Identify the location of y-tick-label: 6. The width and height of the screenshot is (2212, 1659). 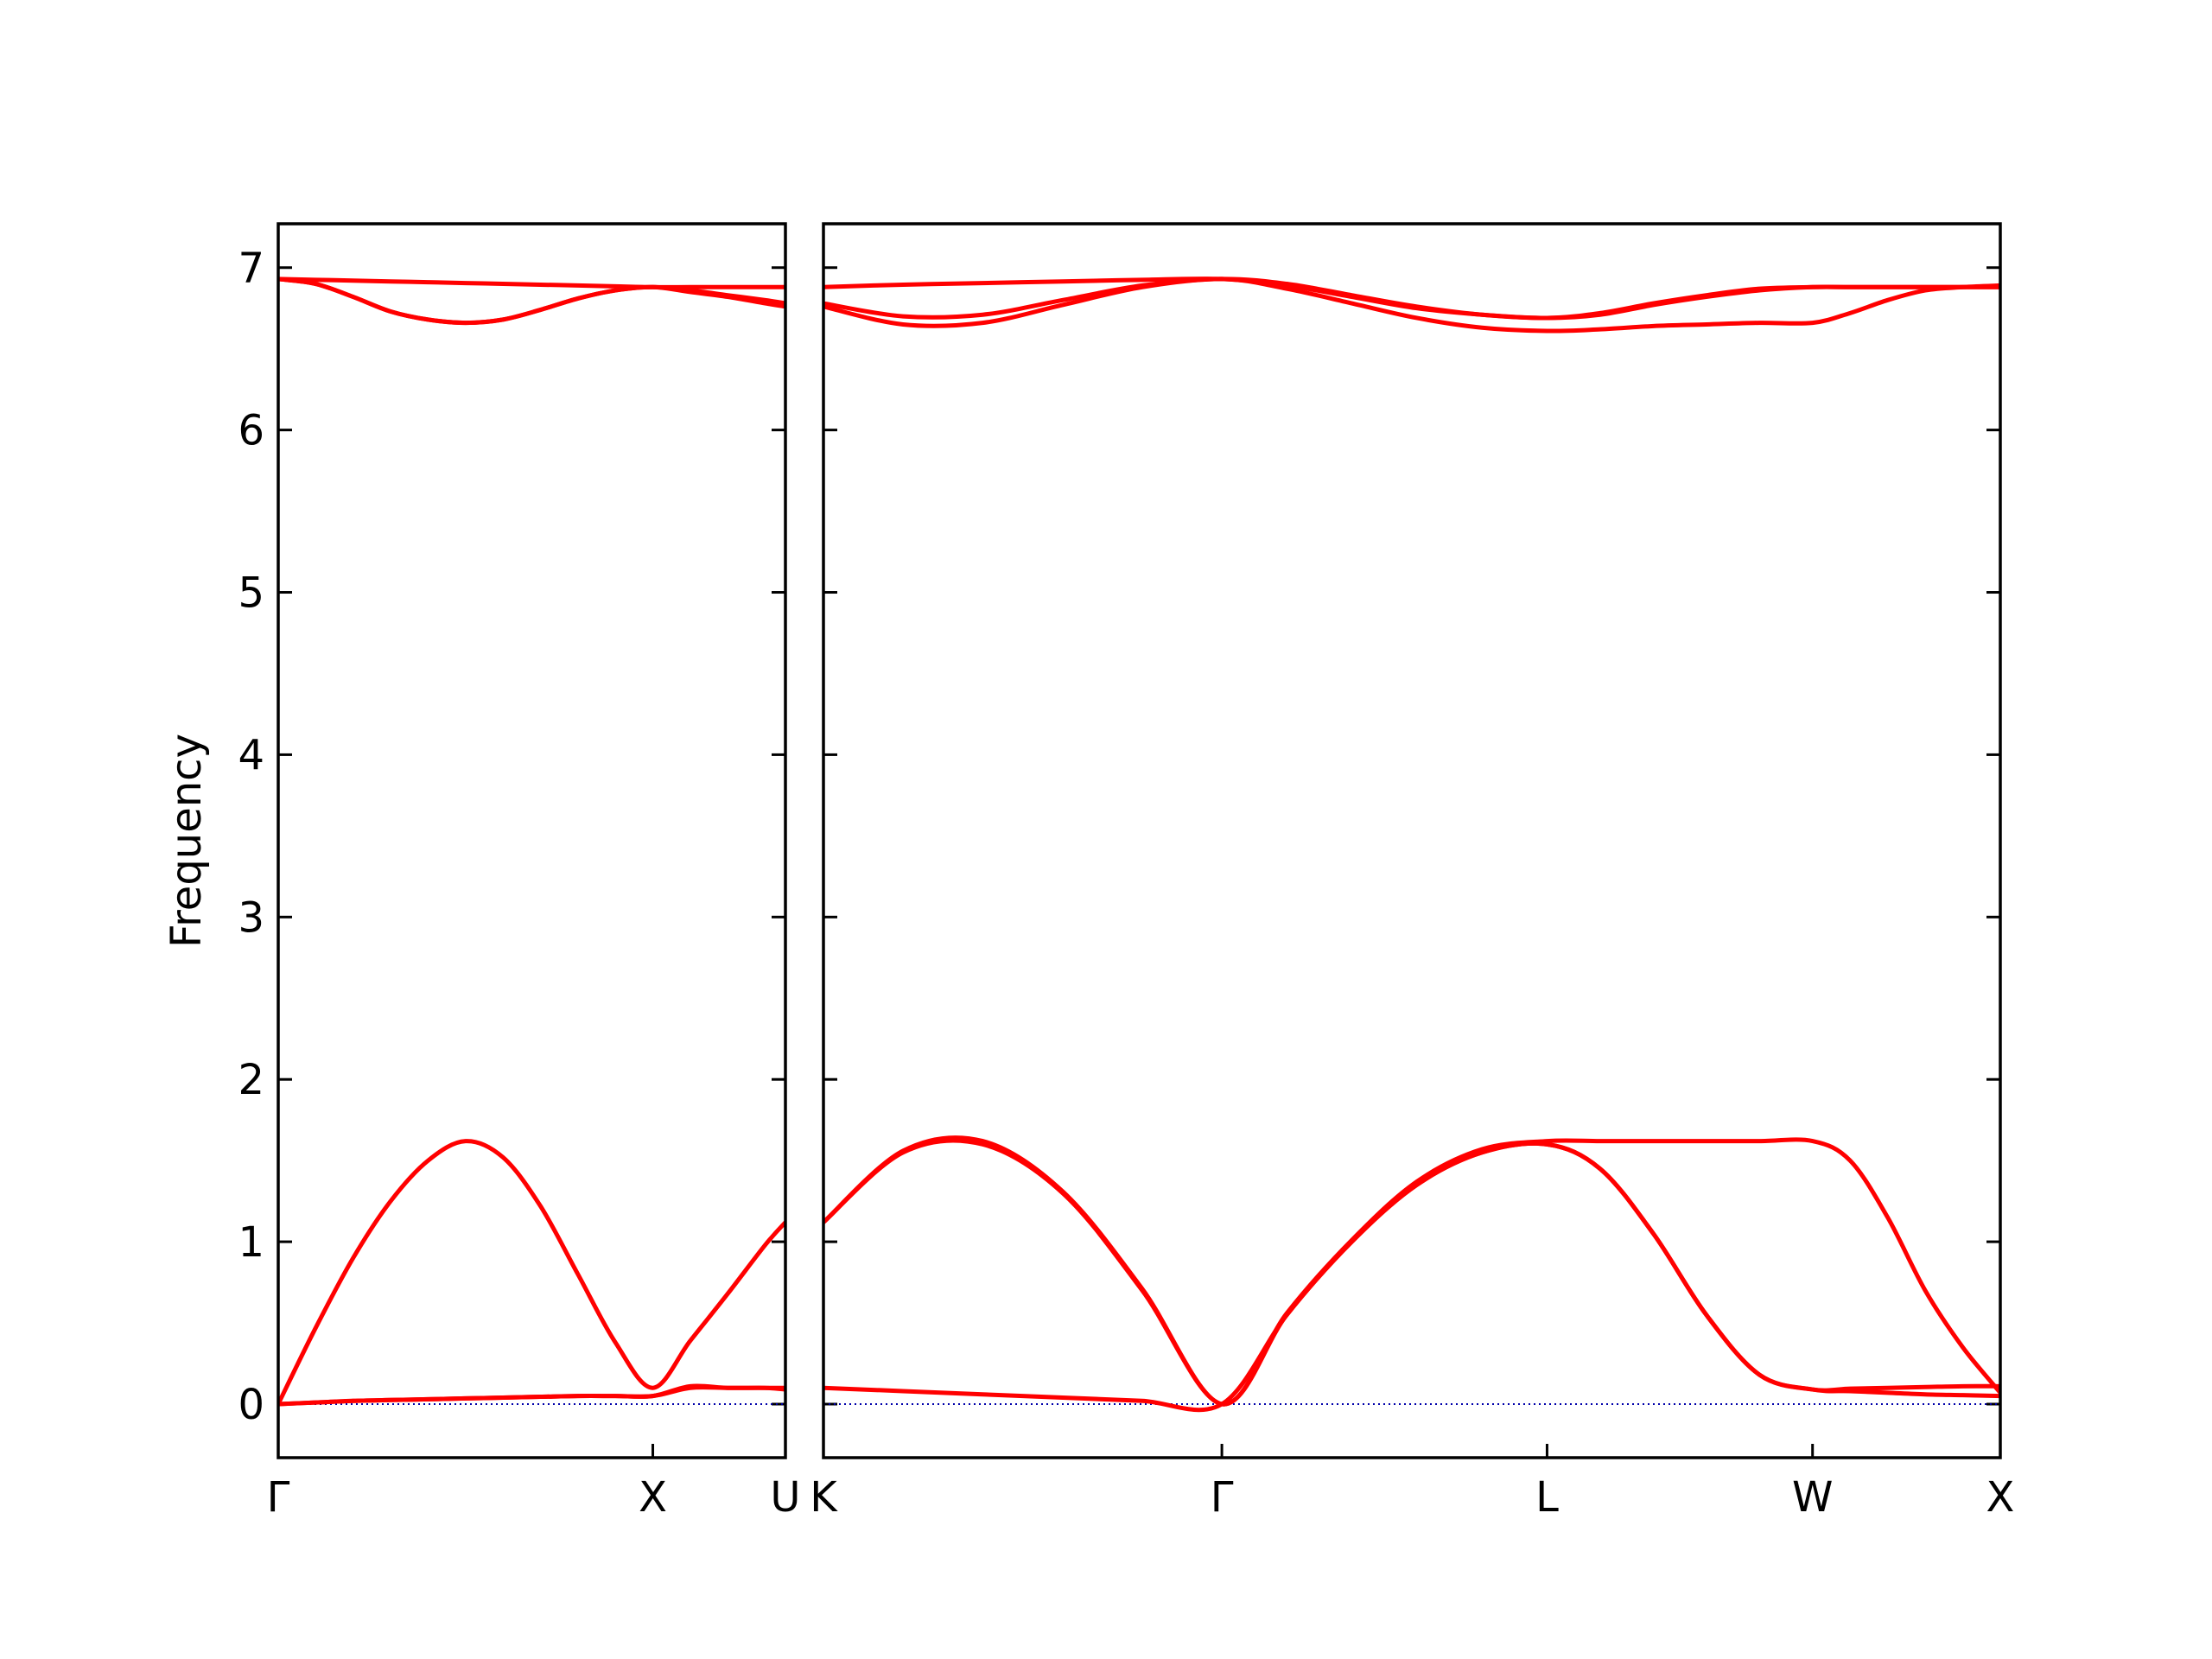
(251, 431).